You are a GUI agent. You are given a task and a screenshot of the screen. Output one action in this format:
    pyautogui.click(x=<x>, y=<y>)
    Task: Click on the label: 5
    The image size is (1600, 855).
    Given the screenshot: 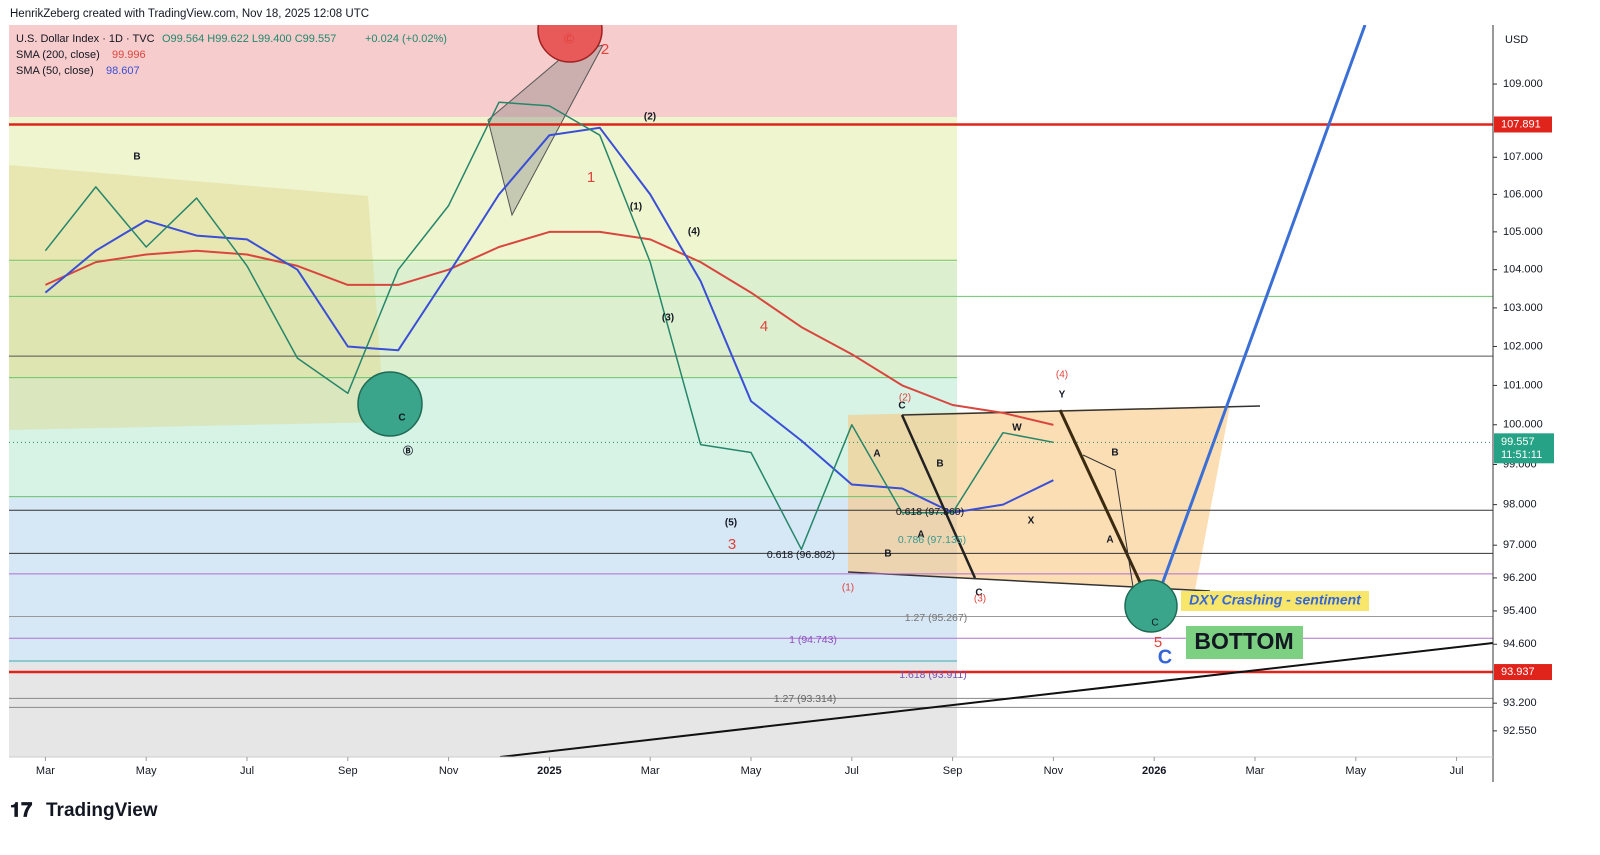 What is the action you would take?
    pyautogui.click(x=1158, y=642)
    